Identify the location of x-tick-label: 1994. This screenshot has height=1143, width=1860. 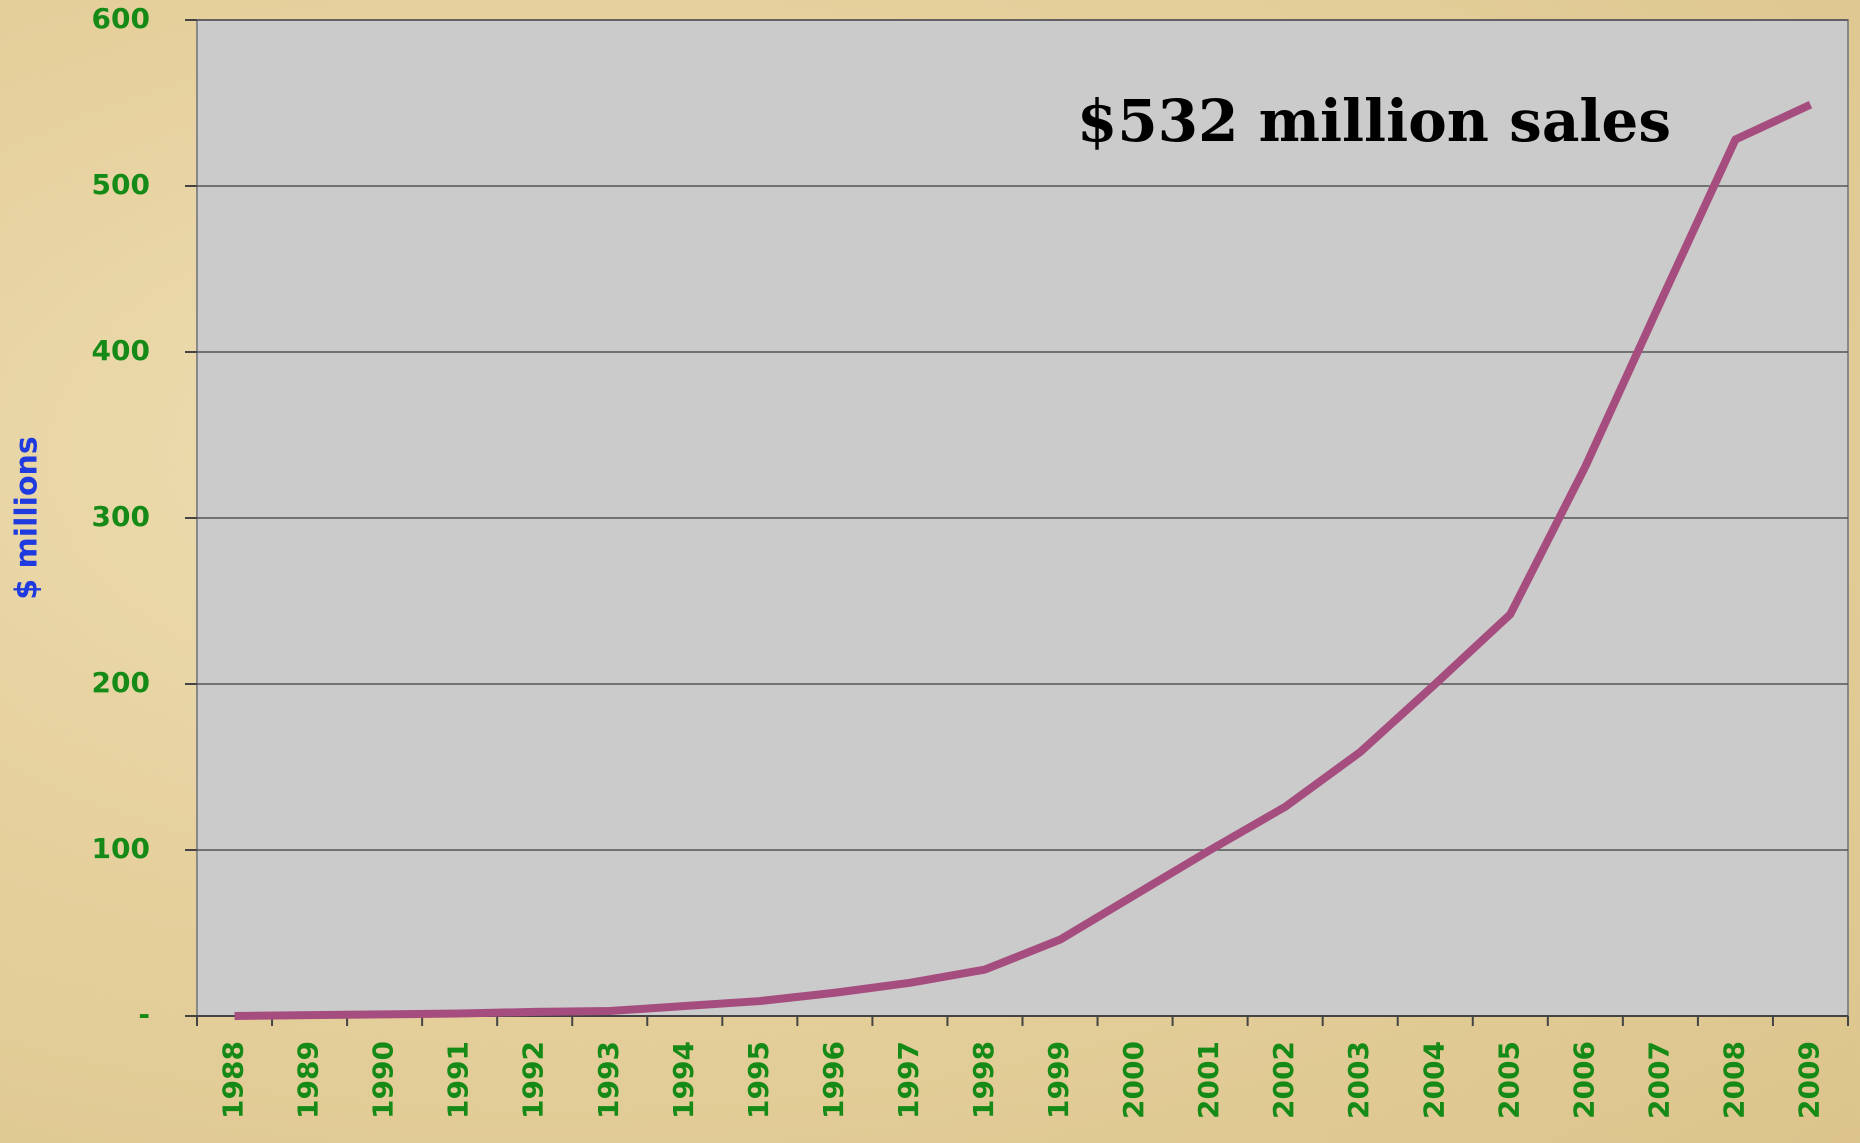
(683, 1080).